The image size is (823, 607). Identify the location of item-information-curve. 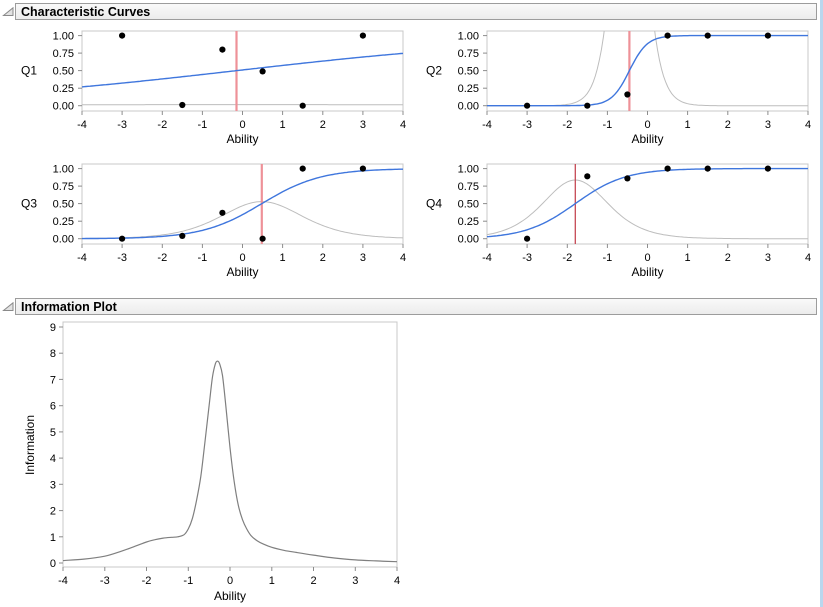
(647, 209).